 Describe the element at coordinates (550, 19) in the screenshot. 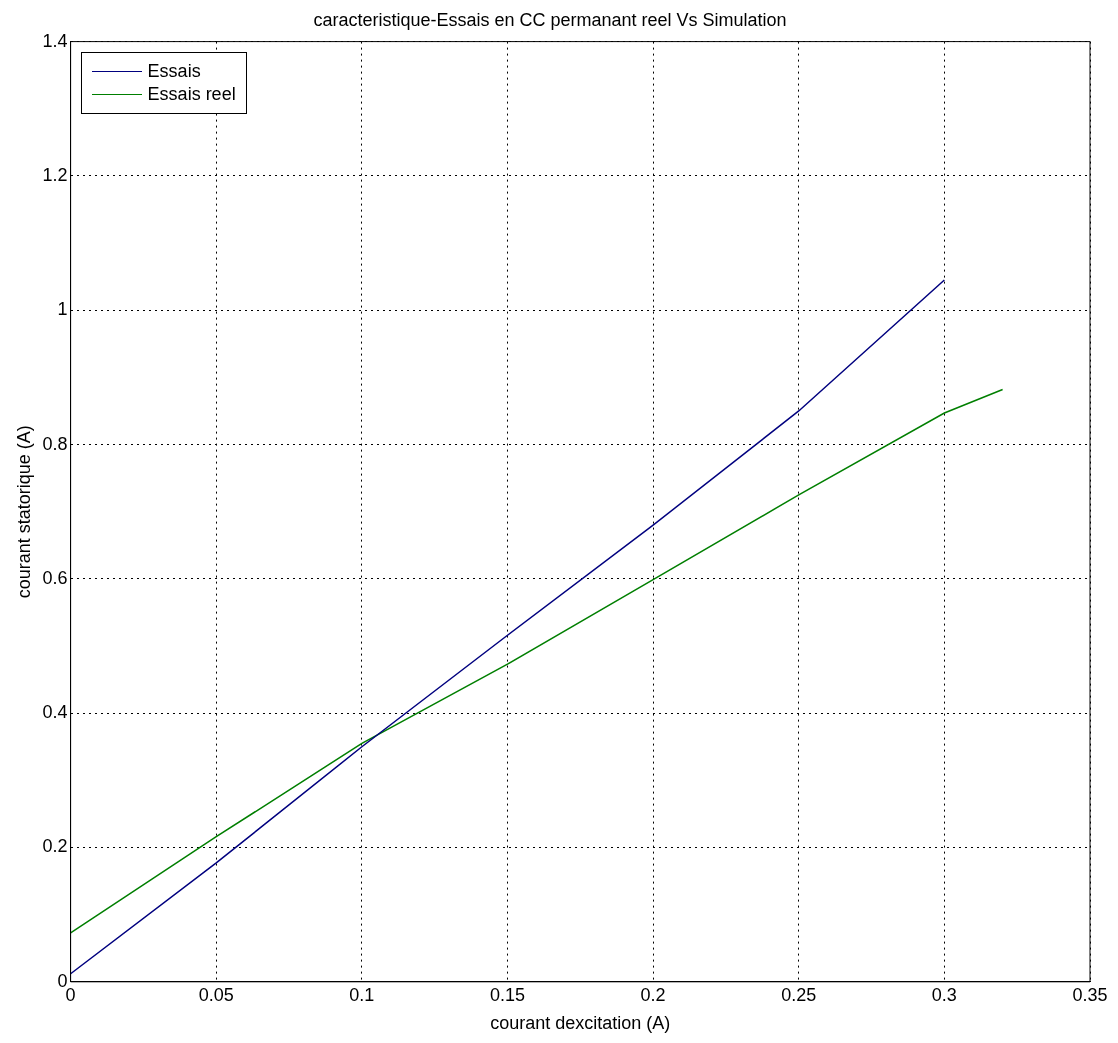

I see `chart-title: caracteristique-Essais en CC permanant reel Vs Simulation` at that location.